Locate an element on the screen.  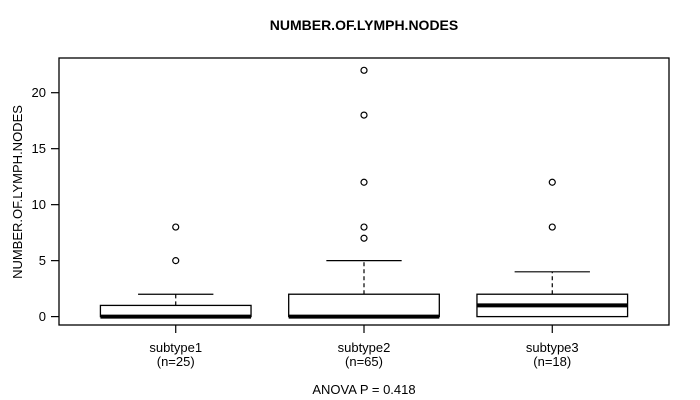
x-axis-group-sublabel: (n=18) is located at coordinates (552, 361).